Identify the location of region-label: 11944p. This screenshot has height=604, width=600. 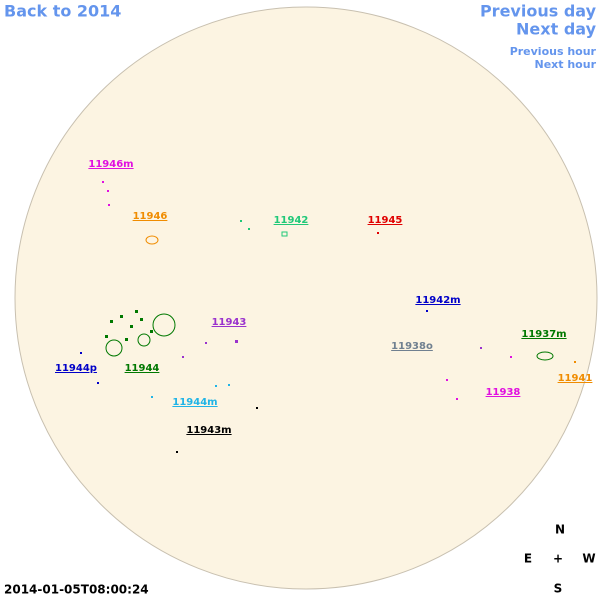
(76, 368).